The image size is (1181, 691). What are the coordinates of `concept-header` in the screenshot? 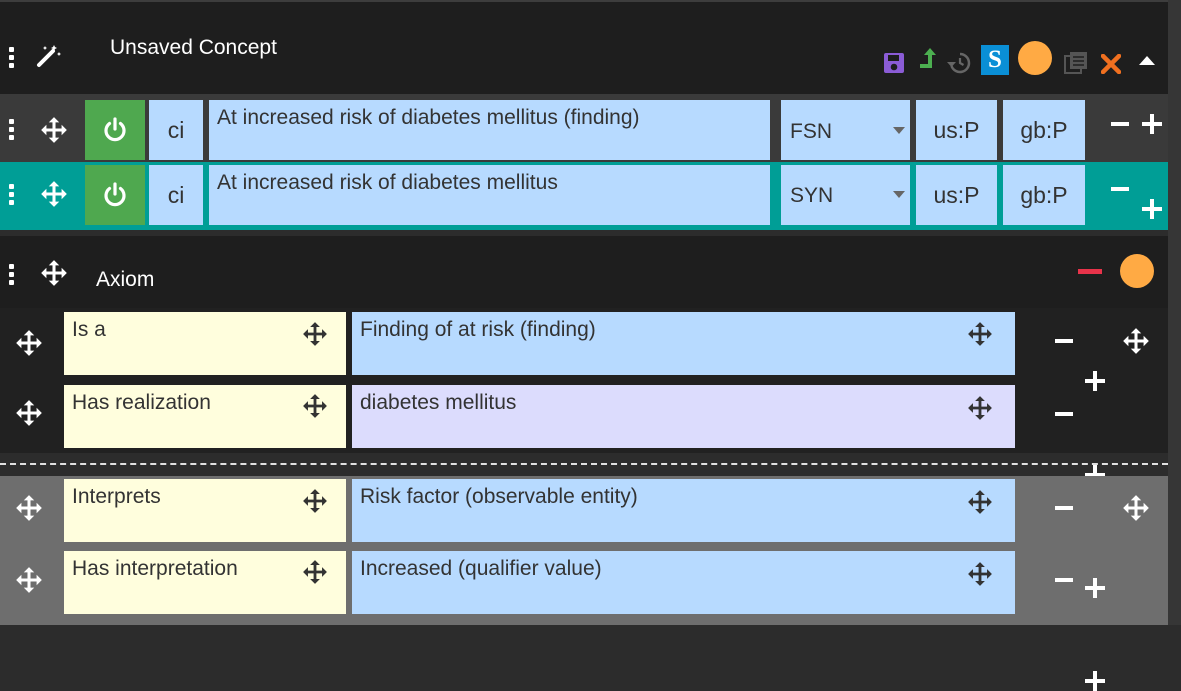 It's located at (584, 48).